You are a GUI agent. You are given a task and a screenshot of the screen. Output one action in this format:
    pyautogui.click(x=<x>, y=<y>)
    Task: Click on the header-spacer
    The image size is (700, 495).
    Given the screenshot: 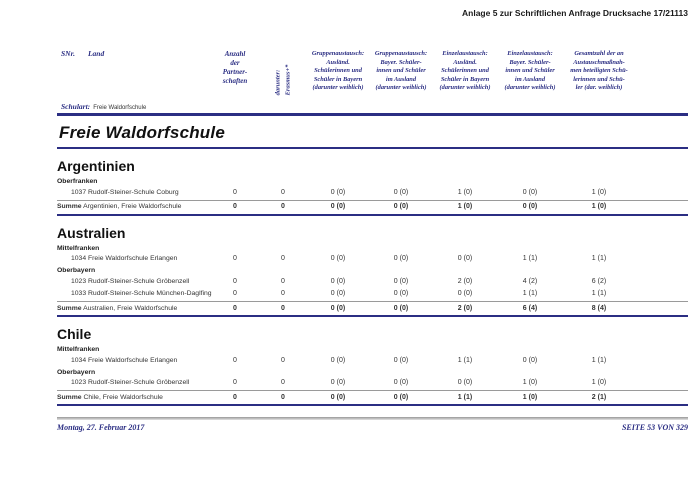 What is the action you would take?
    pyautogui.click(x=662, y=80)
    